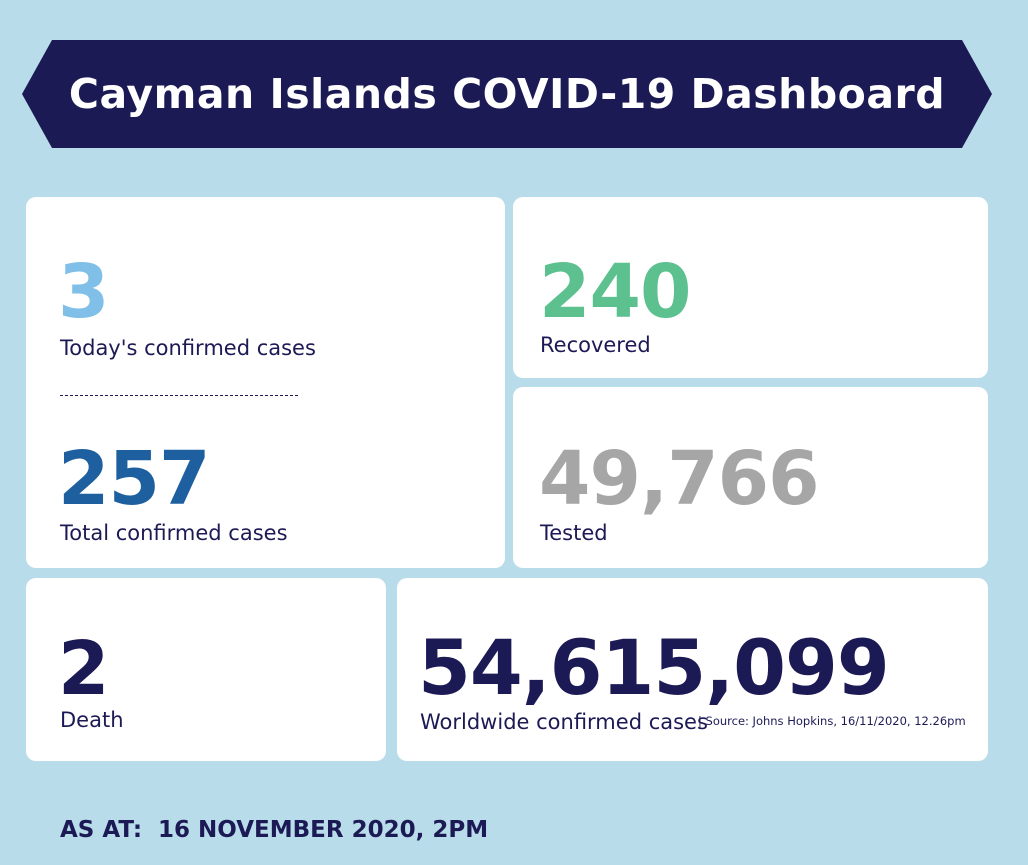 The width and height of the screenshot is (1028, 865). I want to click on stat-value: 54,615,099, so click(654, 667).